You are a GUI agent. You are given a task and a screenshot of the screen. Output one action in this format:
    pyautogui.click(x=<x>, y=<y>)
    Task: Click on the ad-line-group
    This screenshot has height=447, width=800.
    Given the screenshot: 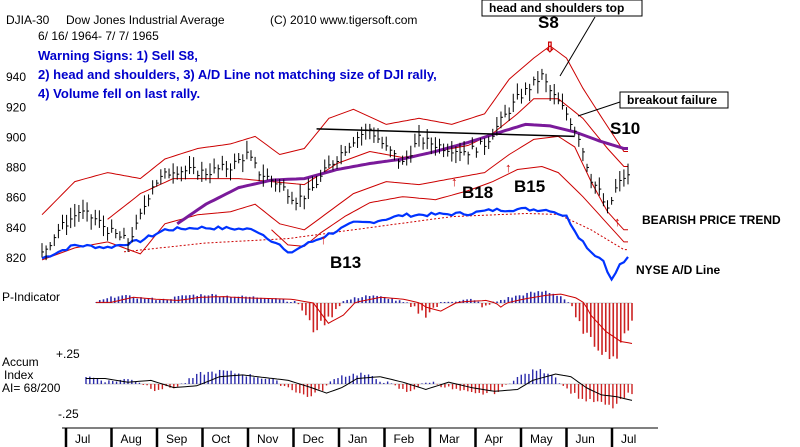 What is the action you would take?
    pyautogui.click(x=335, y=244)
    